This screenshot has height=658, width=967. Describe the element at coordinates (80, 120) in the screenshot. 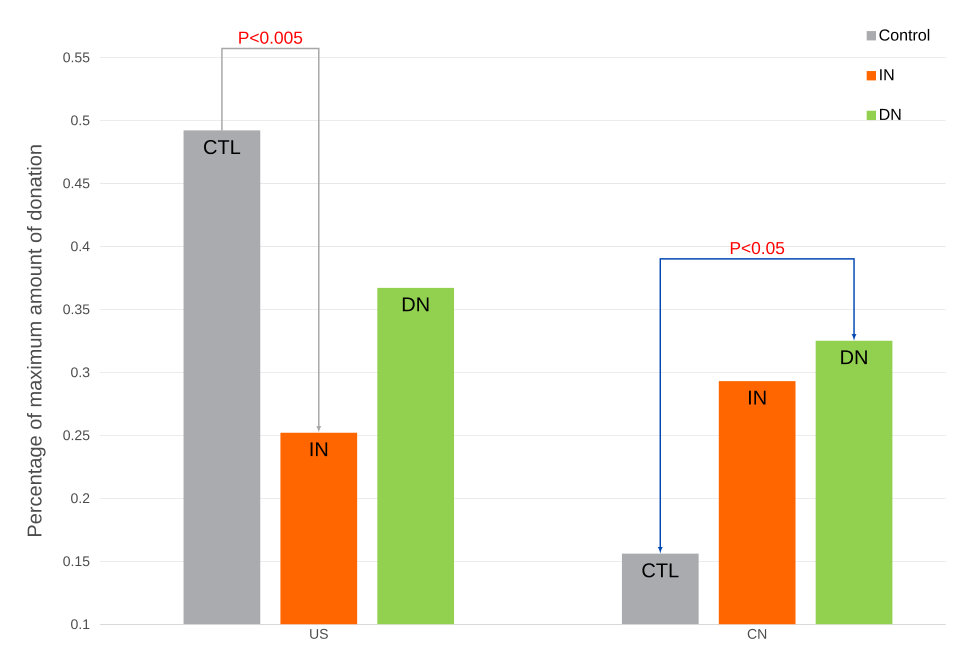

I see `y-tick-label: 0.5` at that location.